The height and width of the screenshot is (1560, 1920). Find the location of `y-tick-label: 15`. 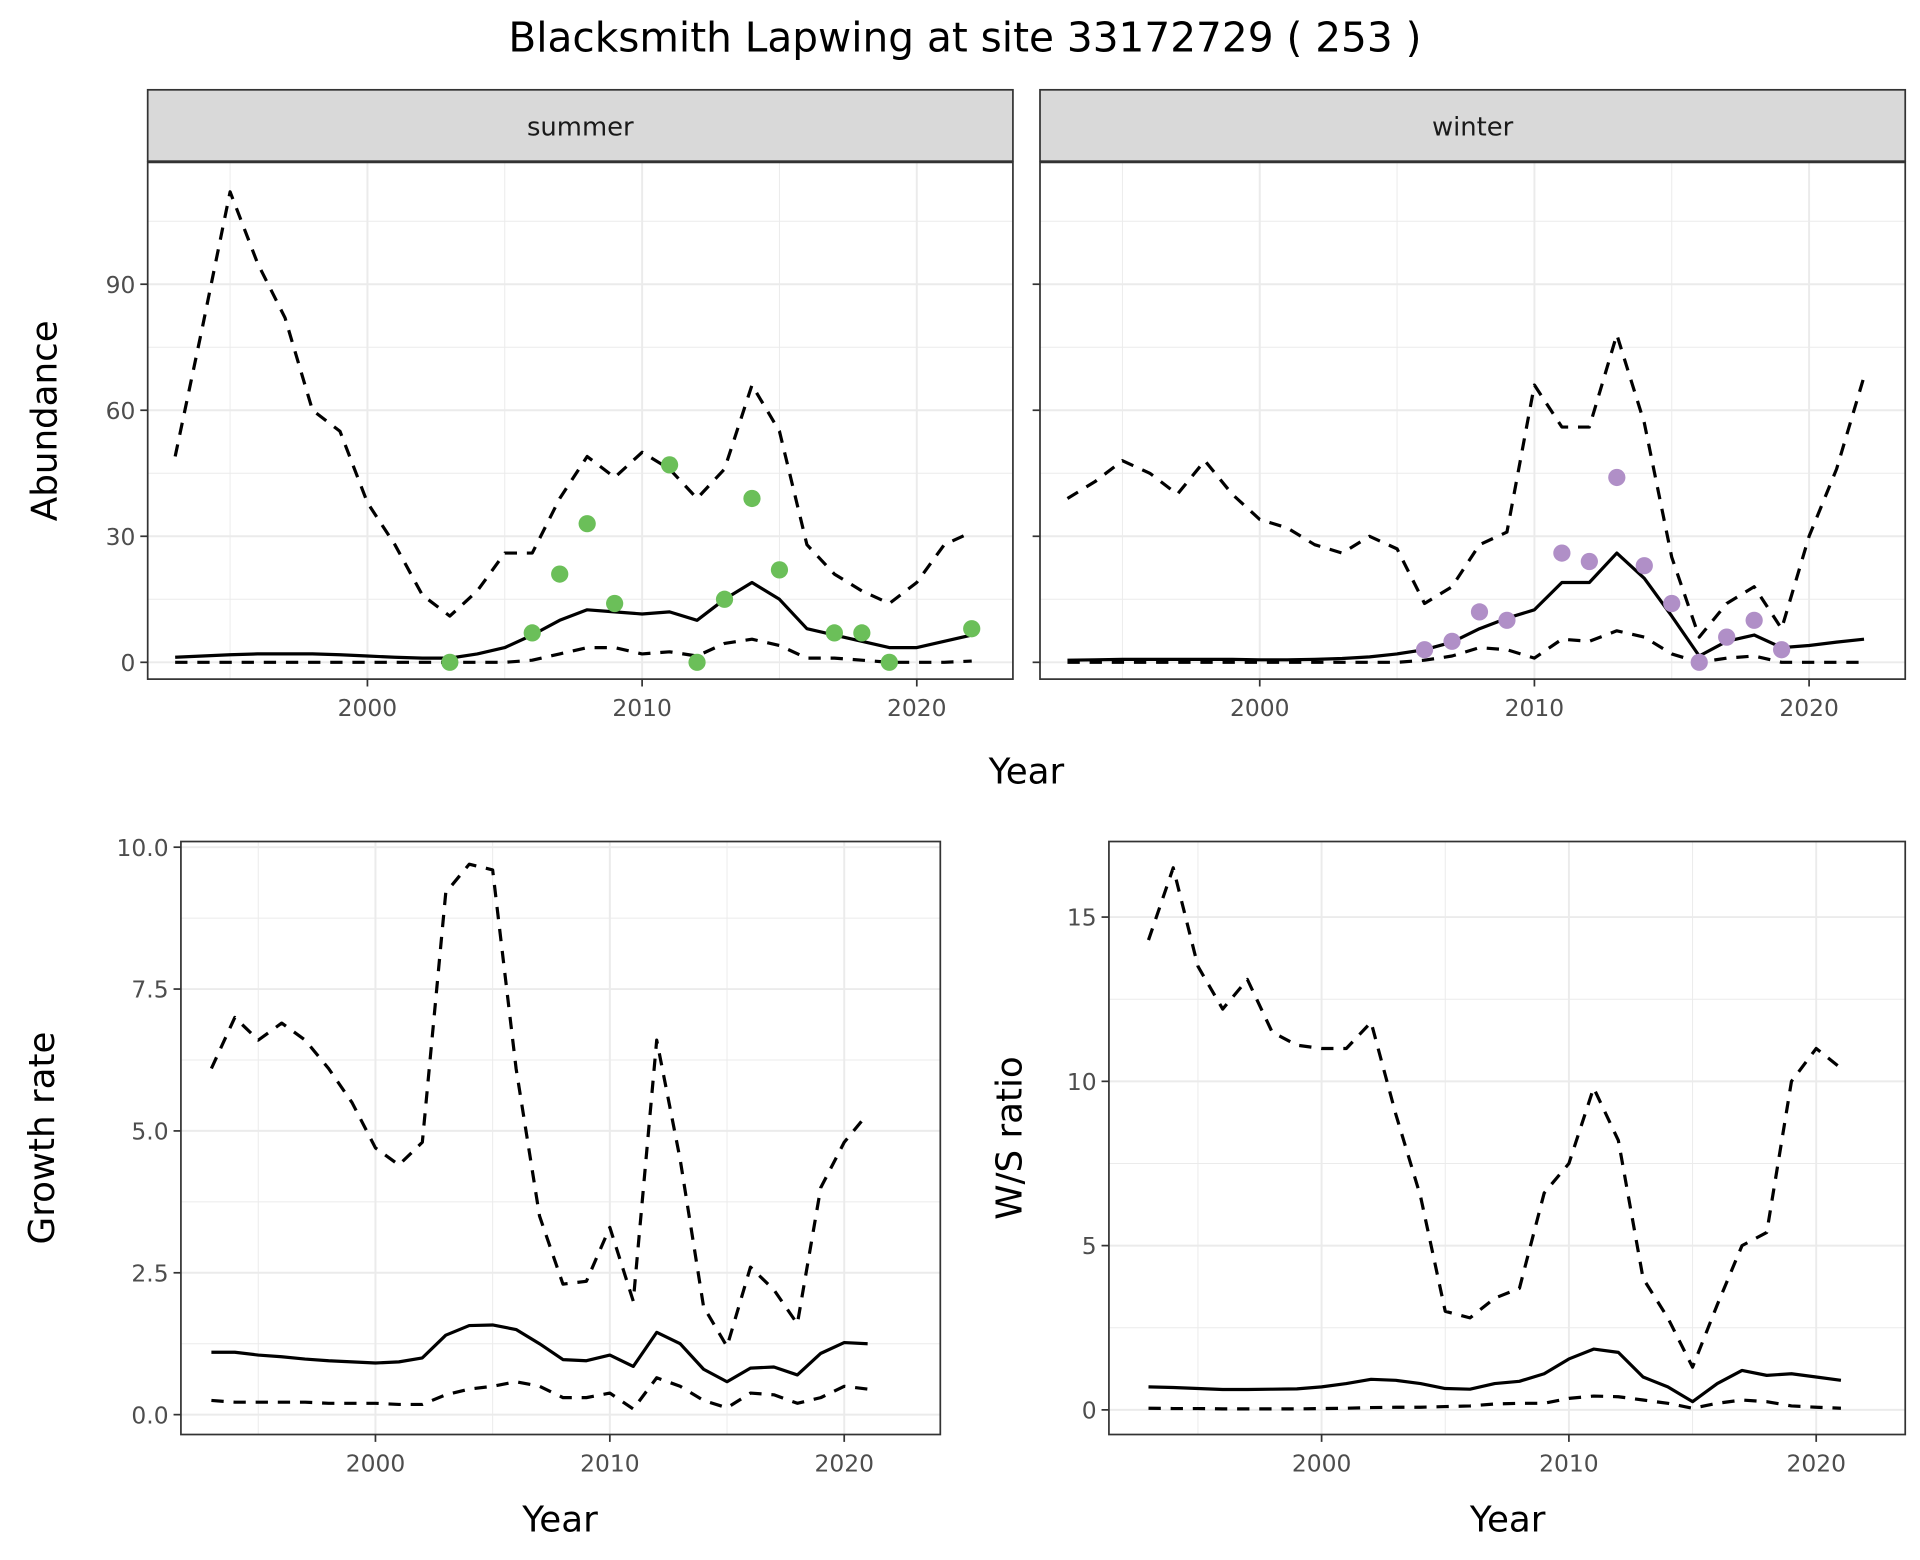

y-tick-label: 15 is located at coordinates (1082, 918).